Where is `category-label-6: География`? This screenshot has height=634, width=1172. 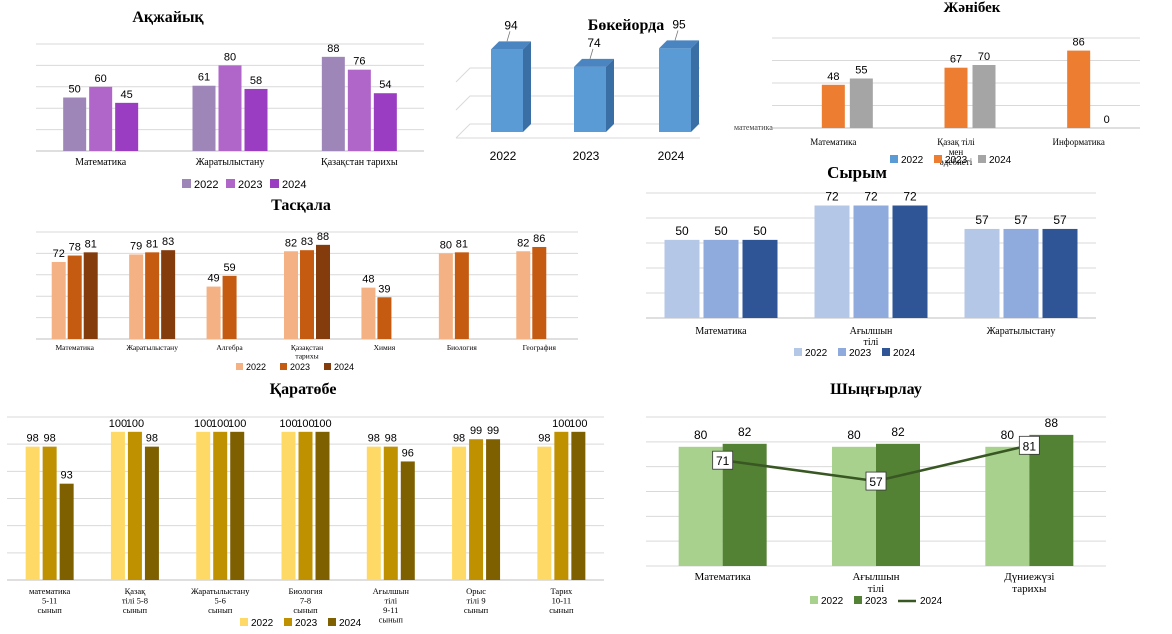 category-label-6: География is located at coordinates (540, 347).